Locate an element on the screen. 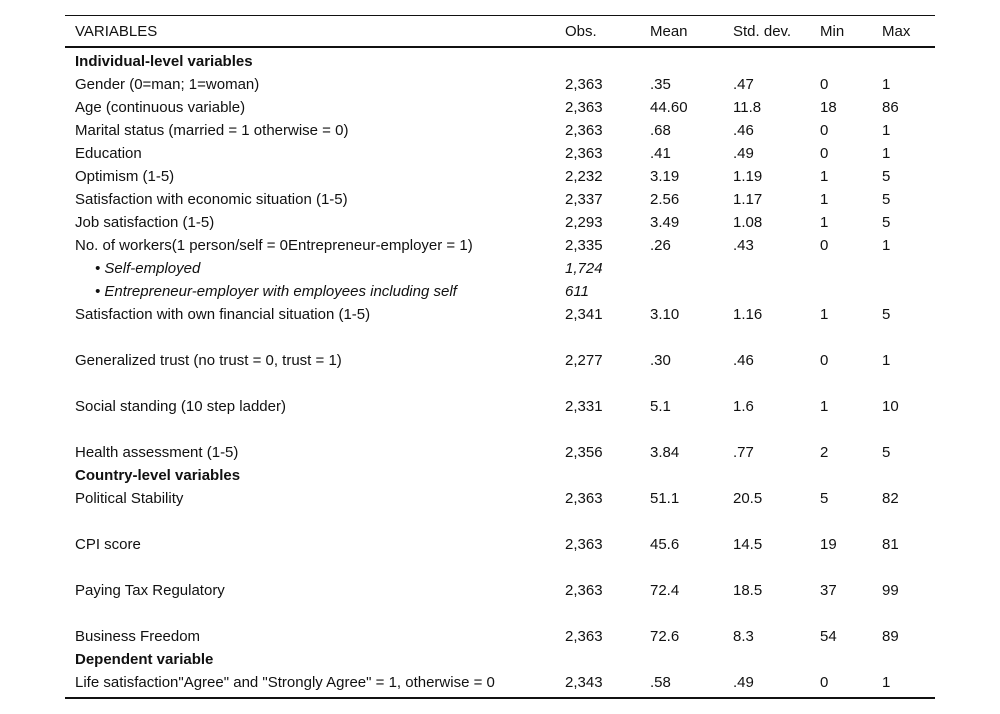 The height and width of the screenshot is (714, 1000). cell-mean: 45.6 is located at coordinates (665, 544).